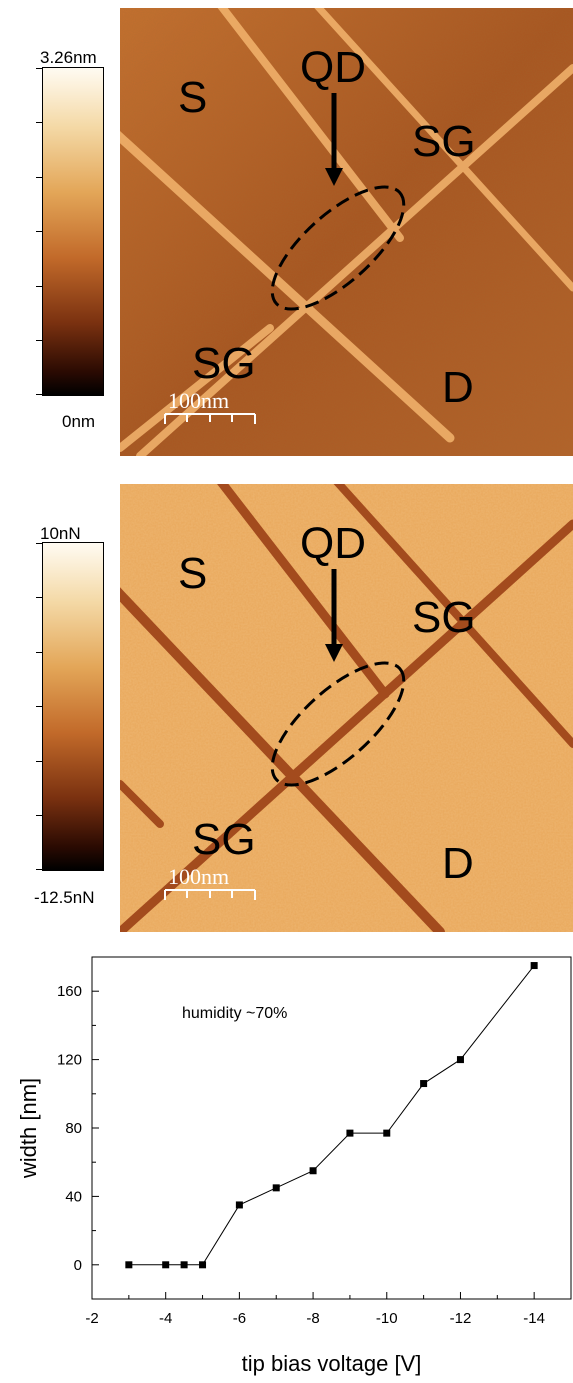 This screenshot has height=1383, width=573. What do you see at coordinates (70, 706) in the screenshot?
I see `force-colorbar` at bounding box center [70, 706].